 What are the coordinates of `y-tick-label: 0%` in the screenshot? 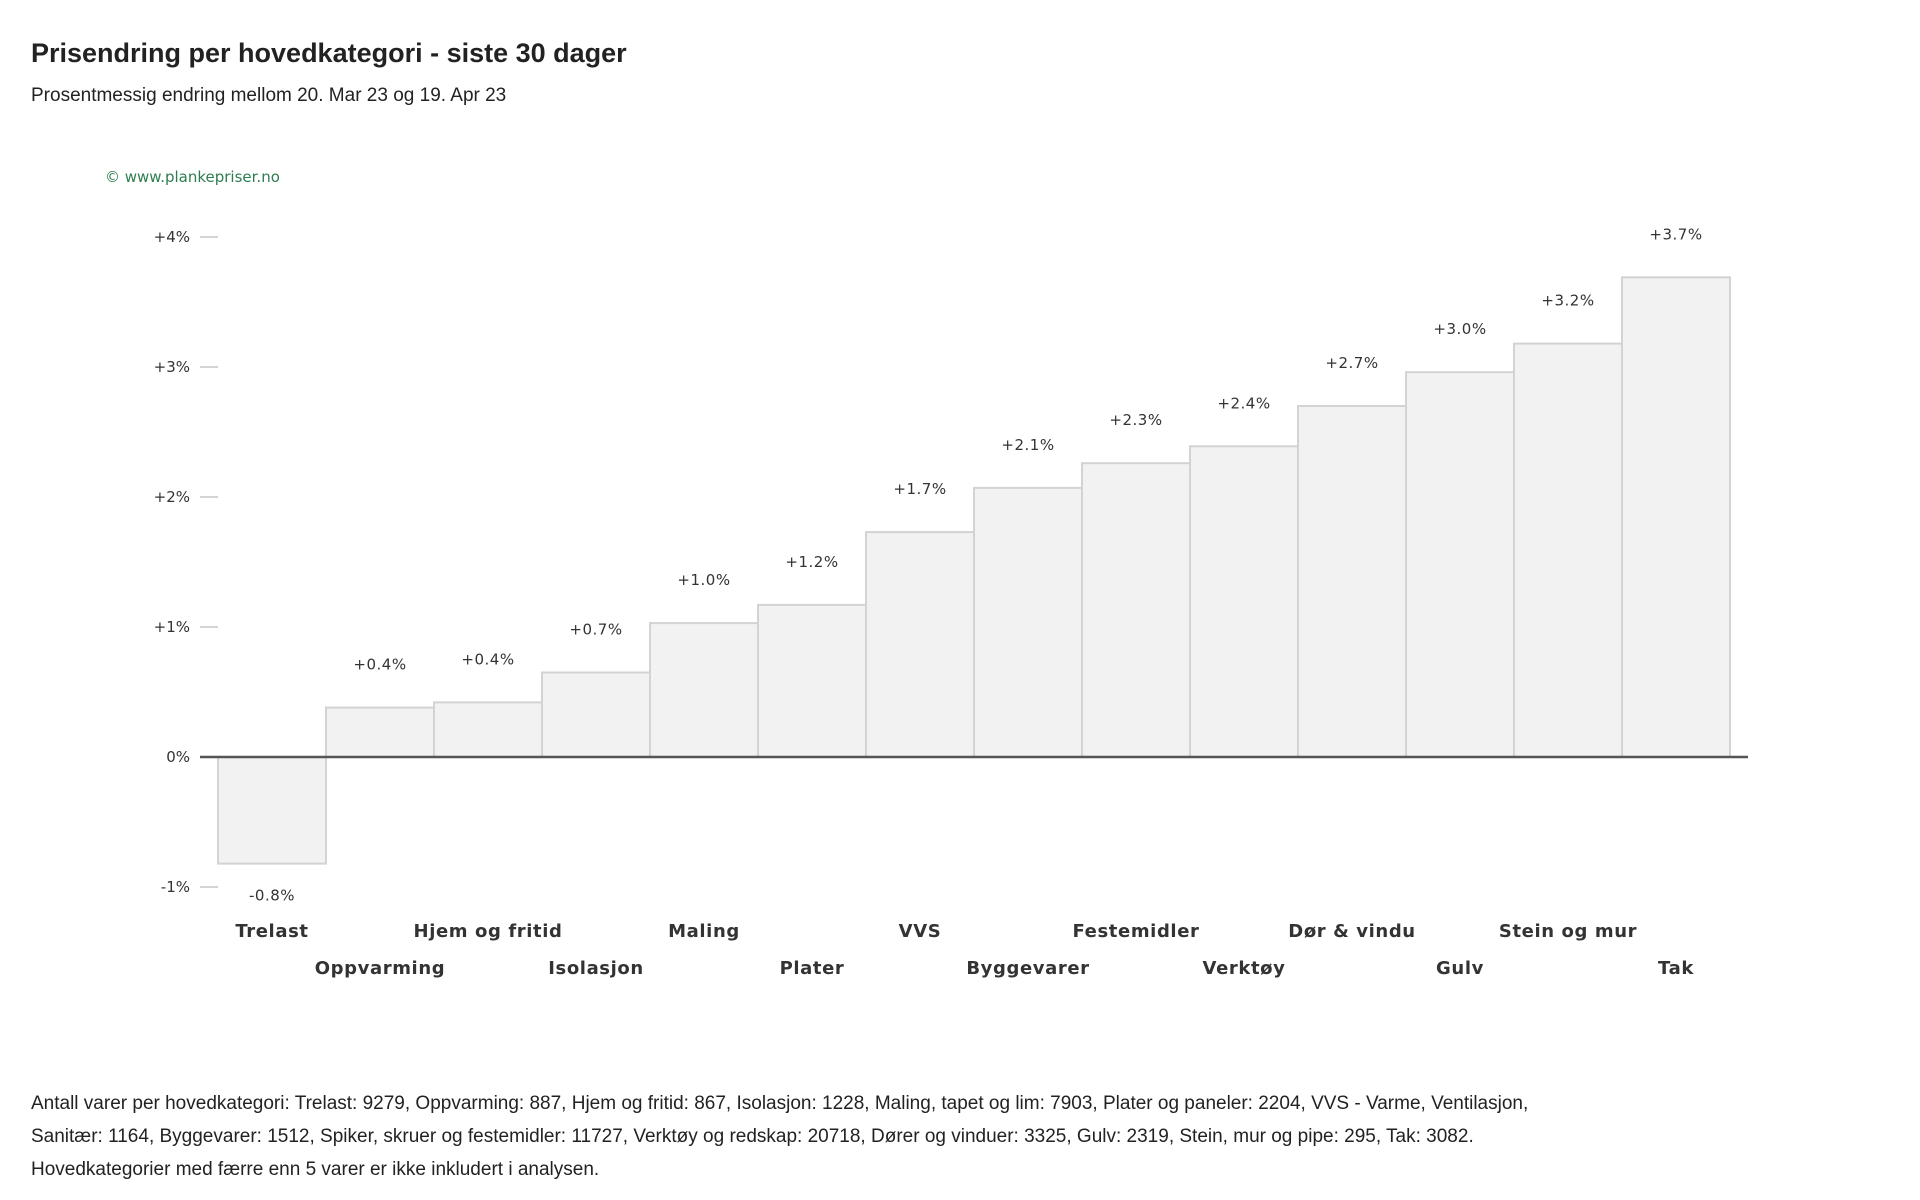 It's located at (178, 757).